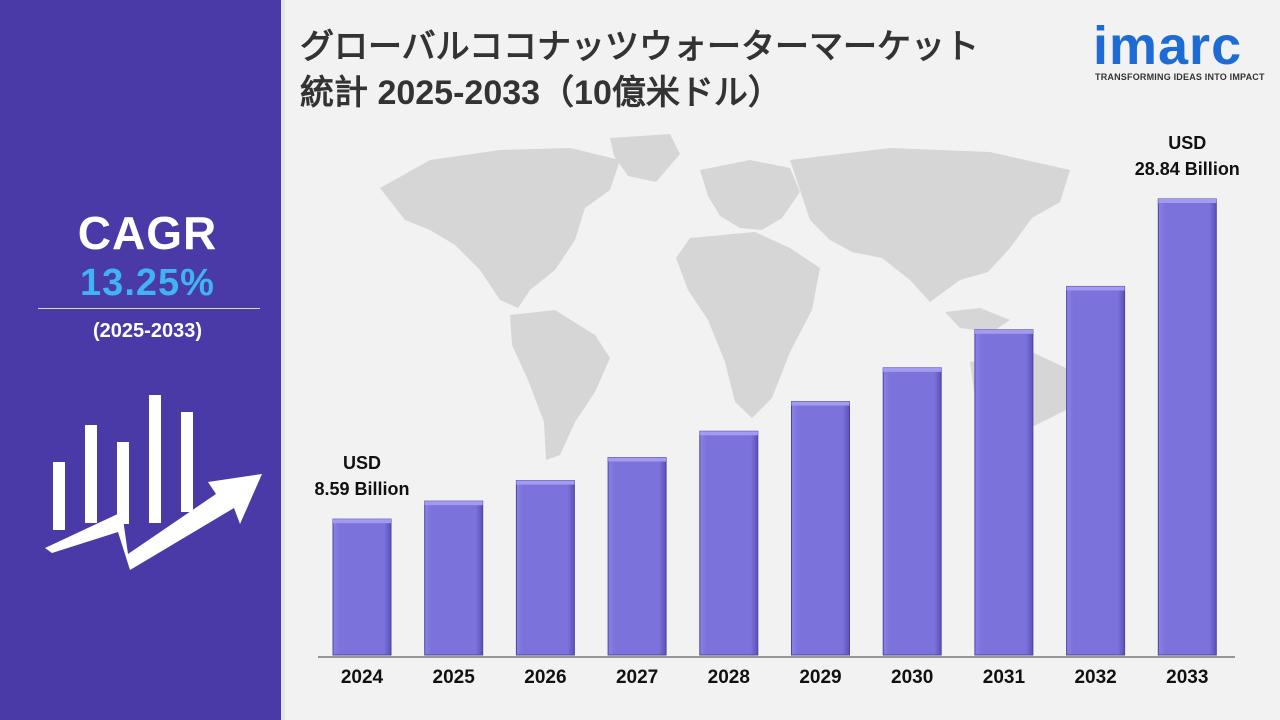 Image resolution: width=1280 pixels, height=720 pixels. What do you see at coordinates (1187, 201) in the screenshot?
I see `bar-cap-2033` at bounding box center [1187, 201].